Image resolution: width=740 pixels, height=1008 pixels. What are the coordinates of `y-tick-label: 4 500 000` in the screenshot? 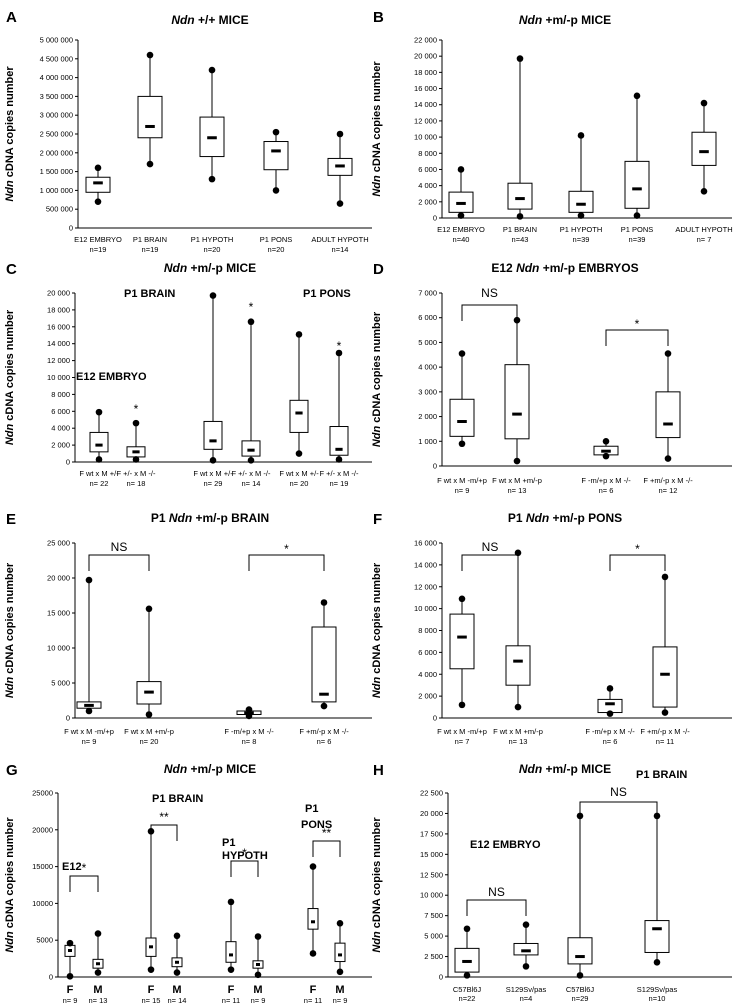 It's located at (56, 58).